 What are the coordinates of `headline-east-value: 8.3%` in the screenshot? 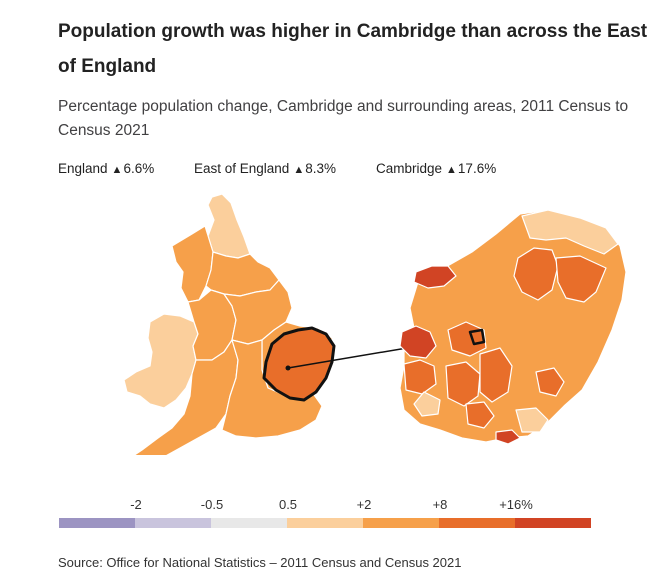 It's located at (320, 168).